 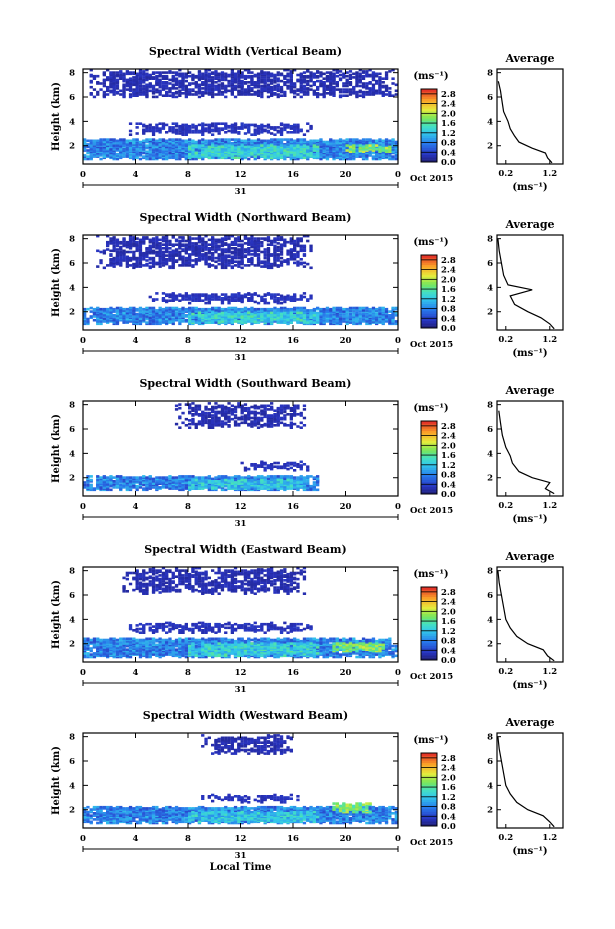 I want to click on y-tick-label: 2, so click(x=72, y=147).